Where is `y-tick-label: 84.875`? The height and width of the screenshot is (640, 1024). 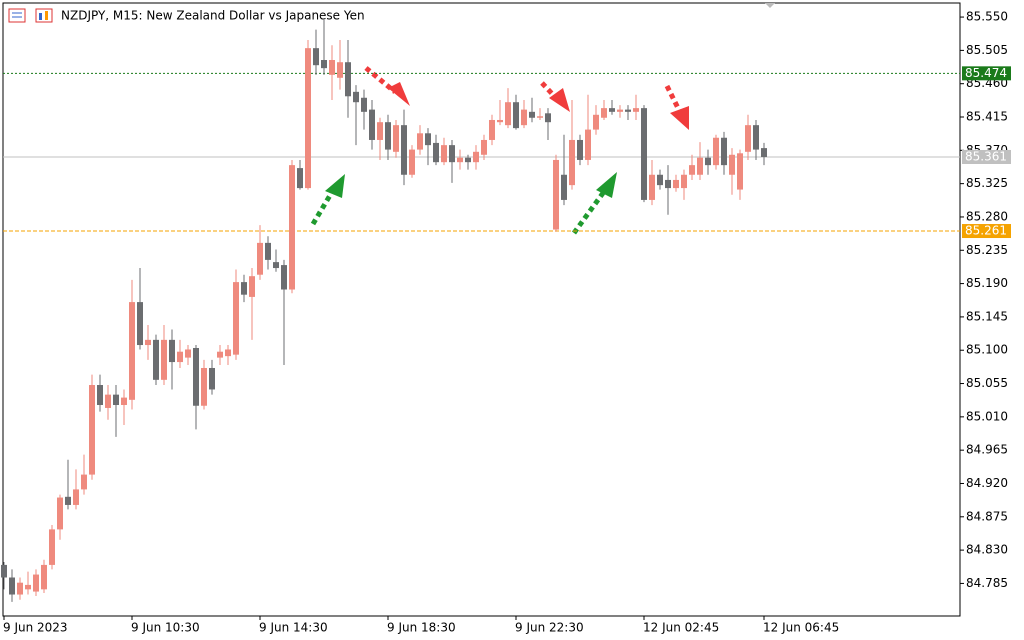
y-tick-label: 84.875 is located at coordinates (987, 516).